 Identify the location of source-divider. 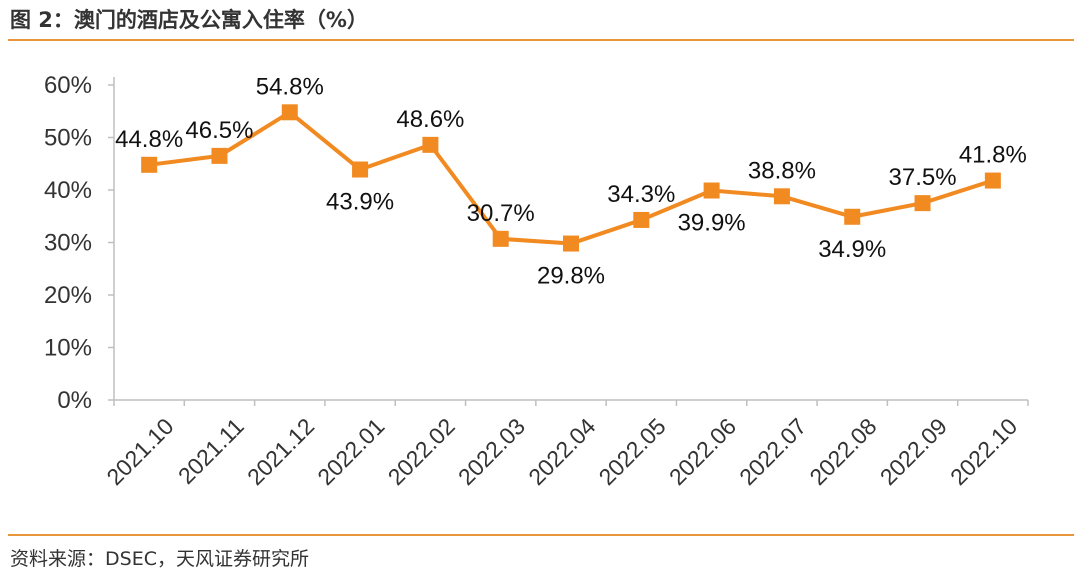
(541, 535).